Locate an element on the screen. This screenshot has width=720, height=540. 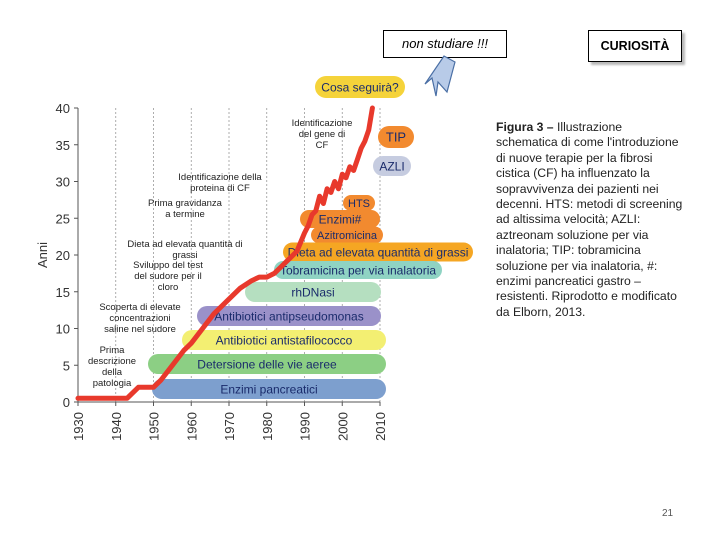
therapy-label: rhDNasi is located at coordinates (312, 292).